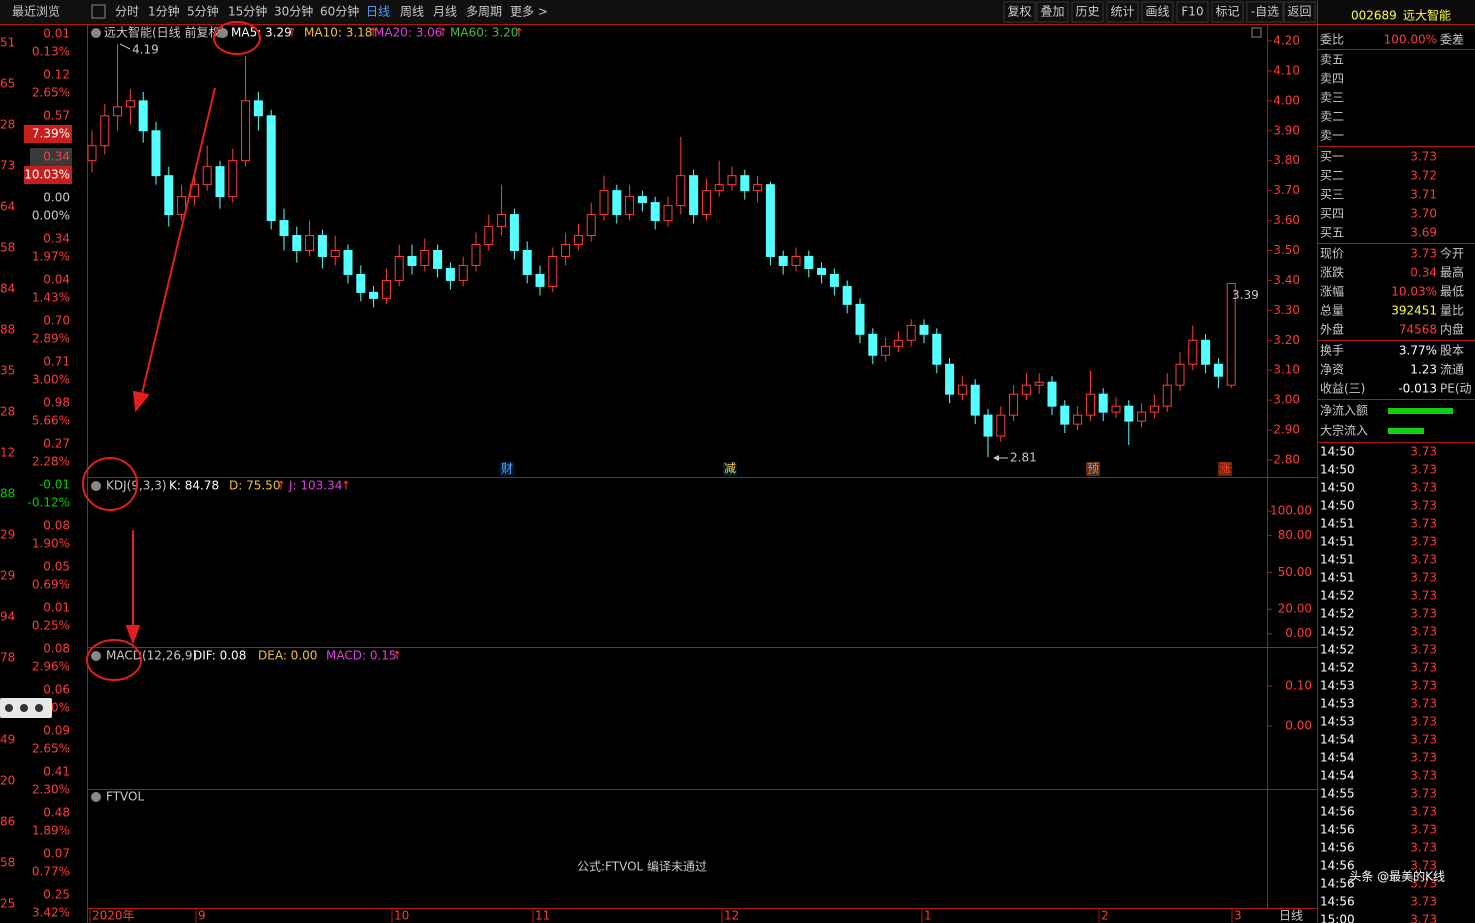  I want to click on watch-pct: 0.77%, so click(51, 872).